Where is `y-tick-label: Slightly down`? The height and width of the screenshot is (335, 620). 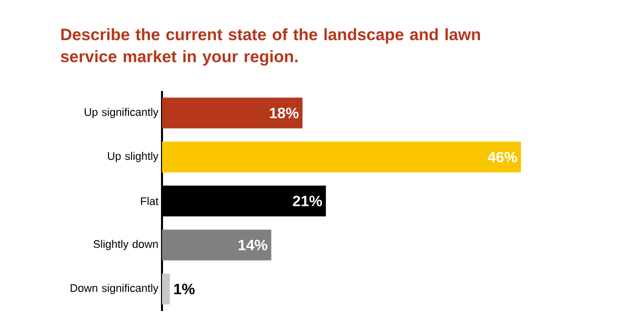
y-tick-label: Slightly down is located at coordinates (126, 245).